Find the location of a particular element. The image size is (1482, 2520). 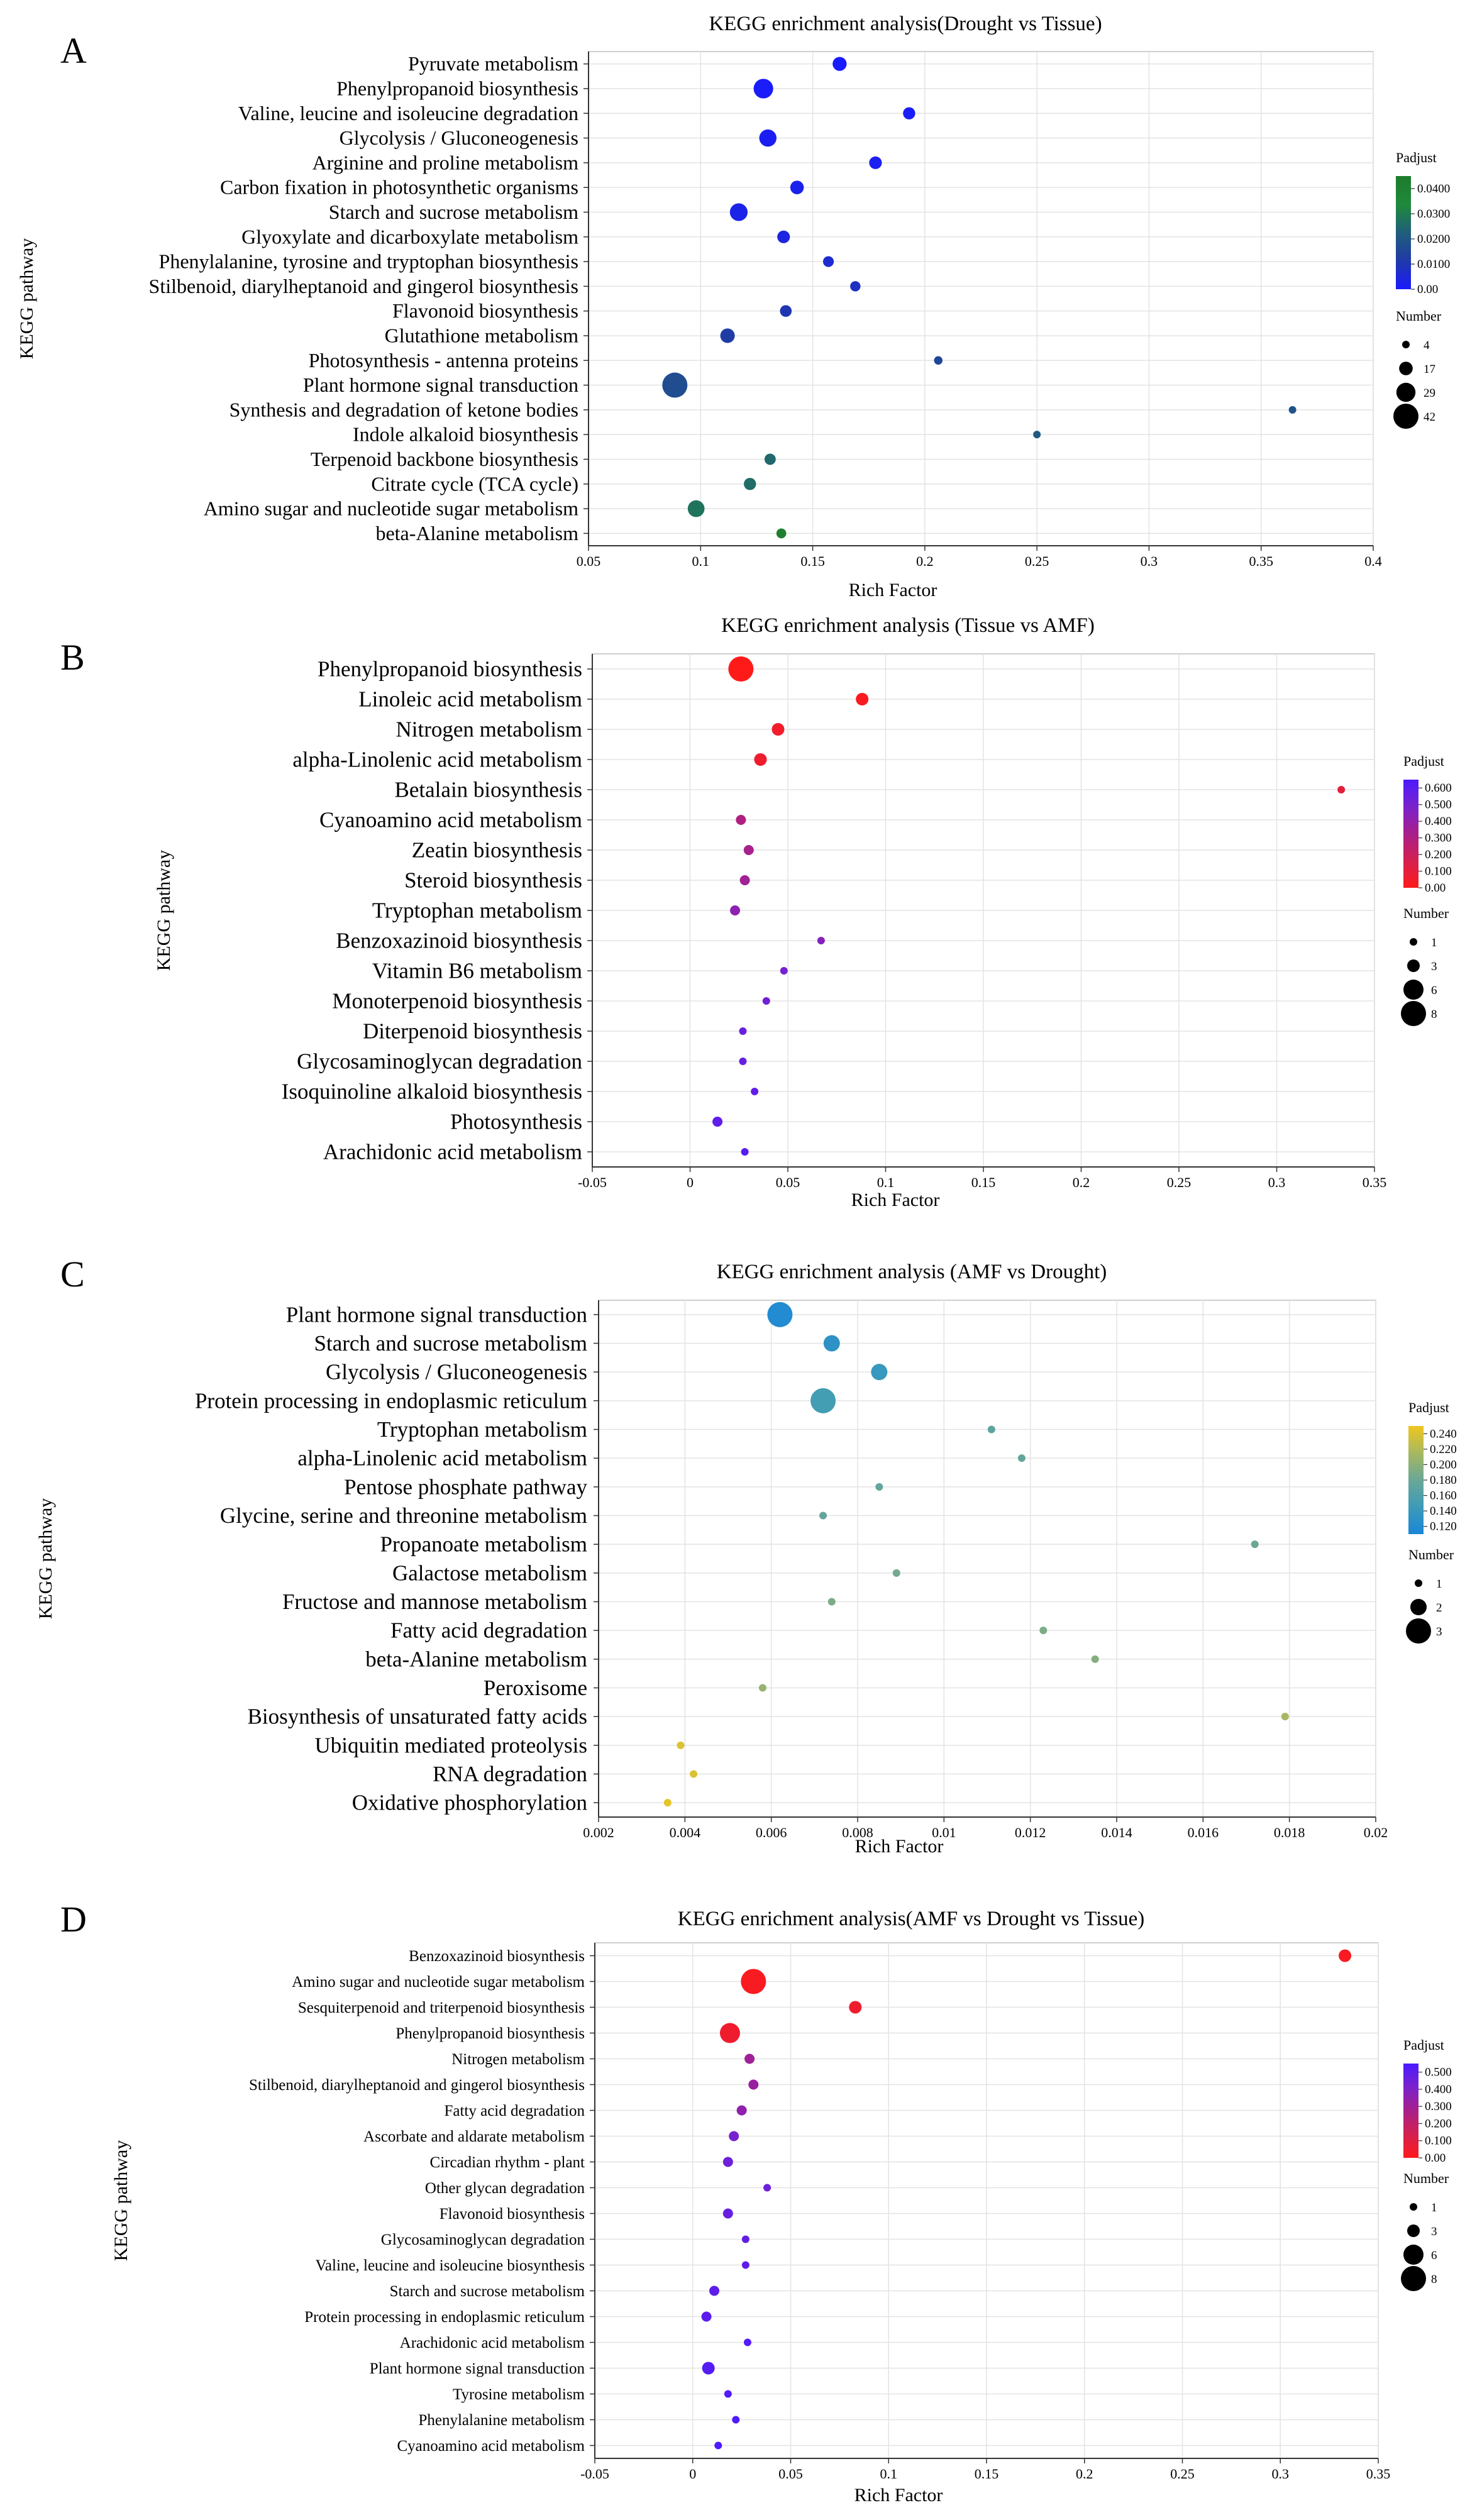

pathway-label: Arginine and proline metabolism is located at coordinates (445, 162).